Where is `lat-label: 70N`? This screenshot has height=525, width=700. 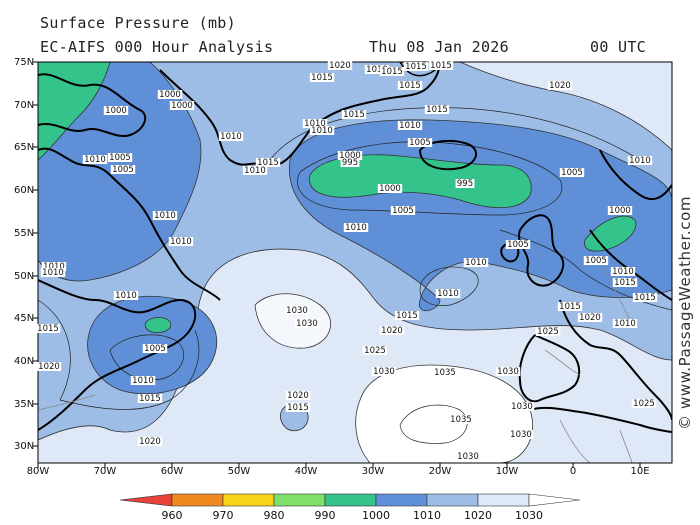 lat-label: 70N is located at coordinates (24, 105).